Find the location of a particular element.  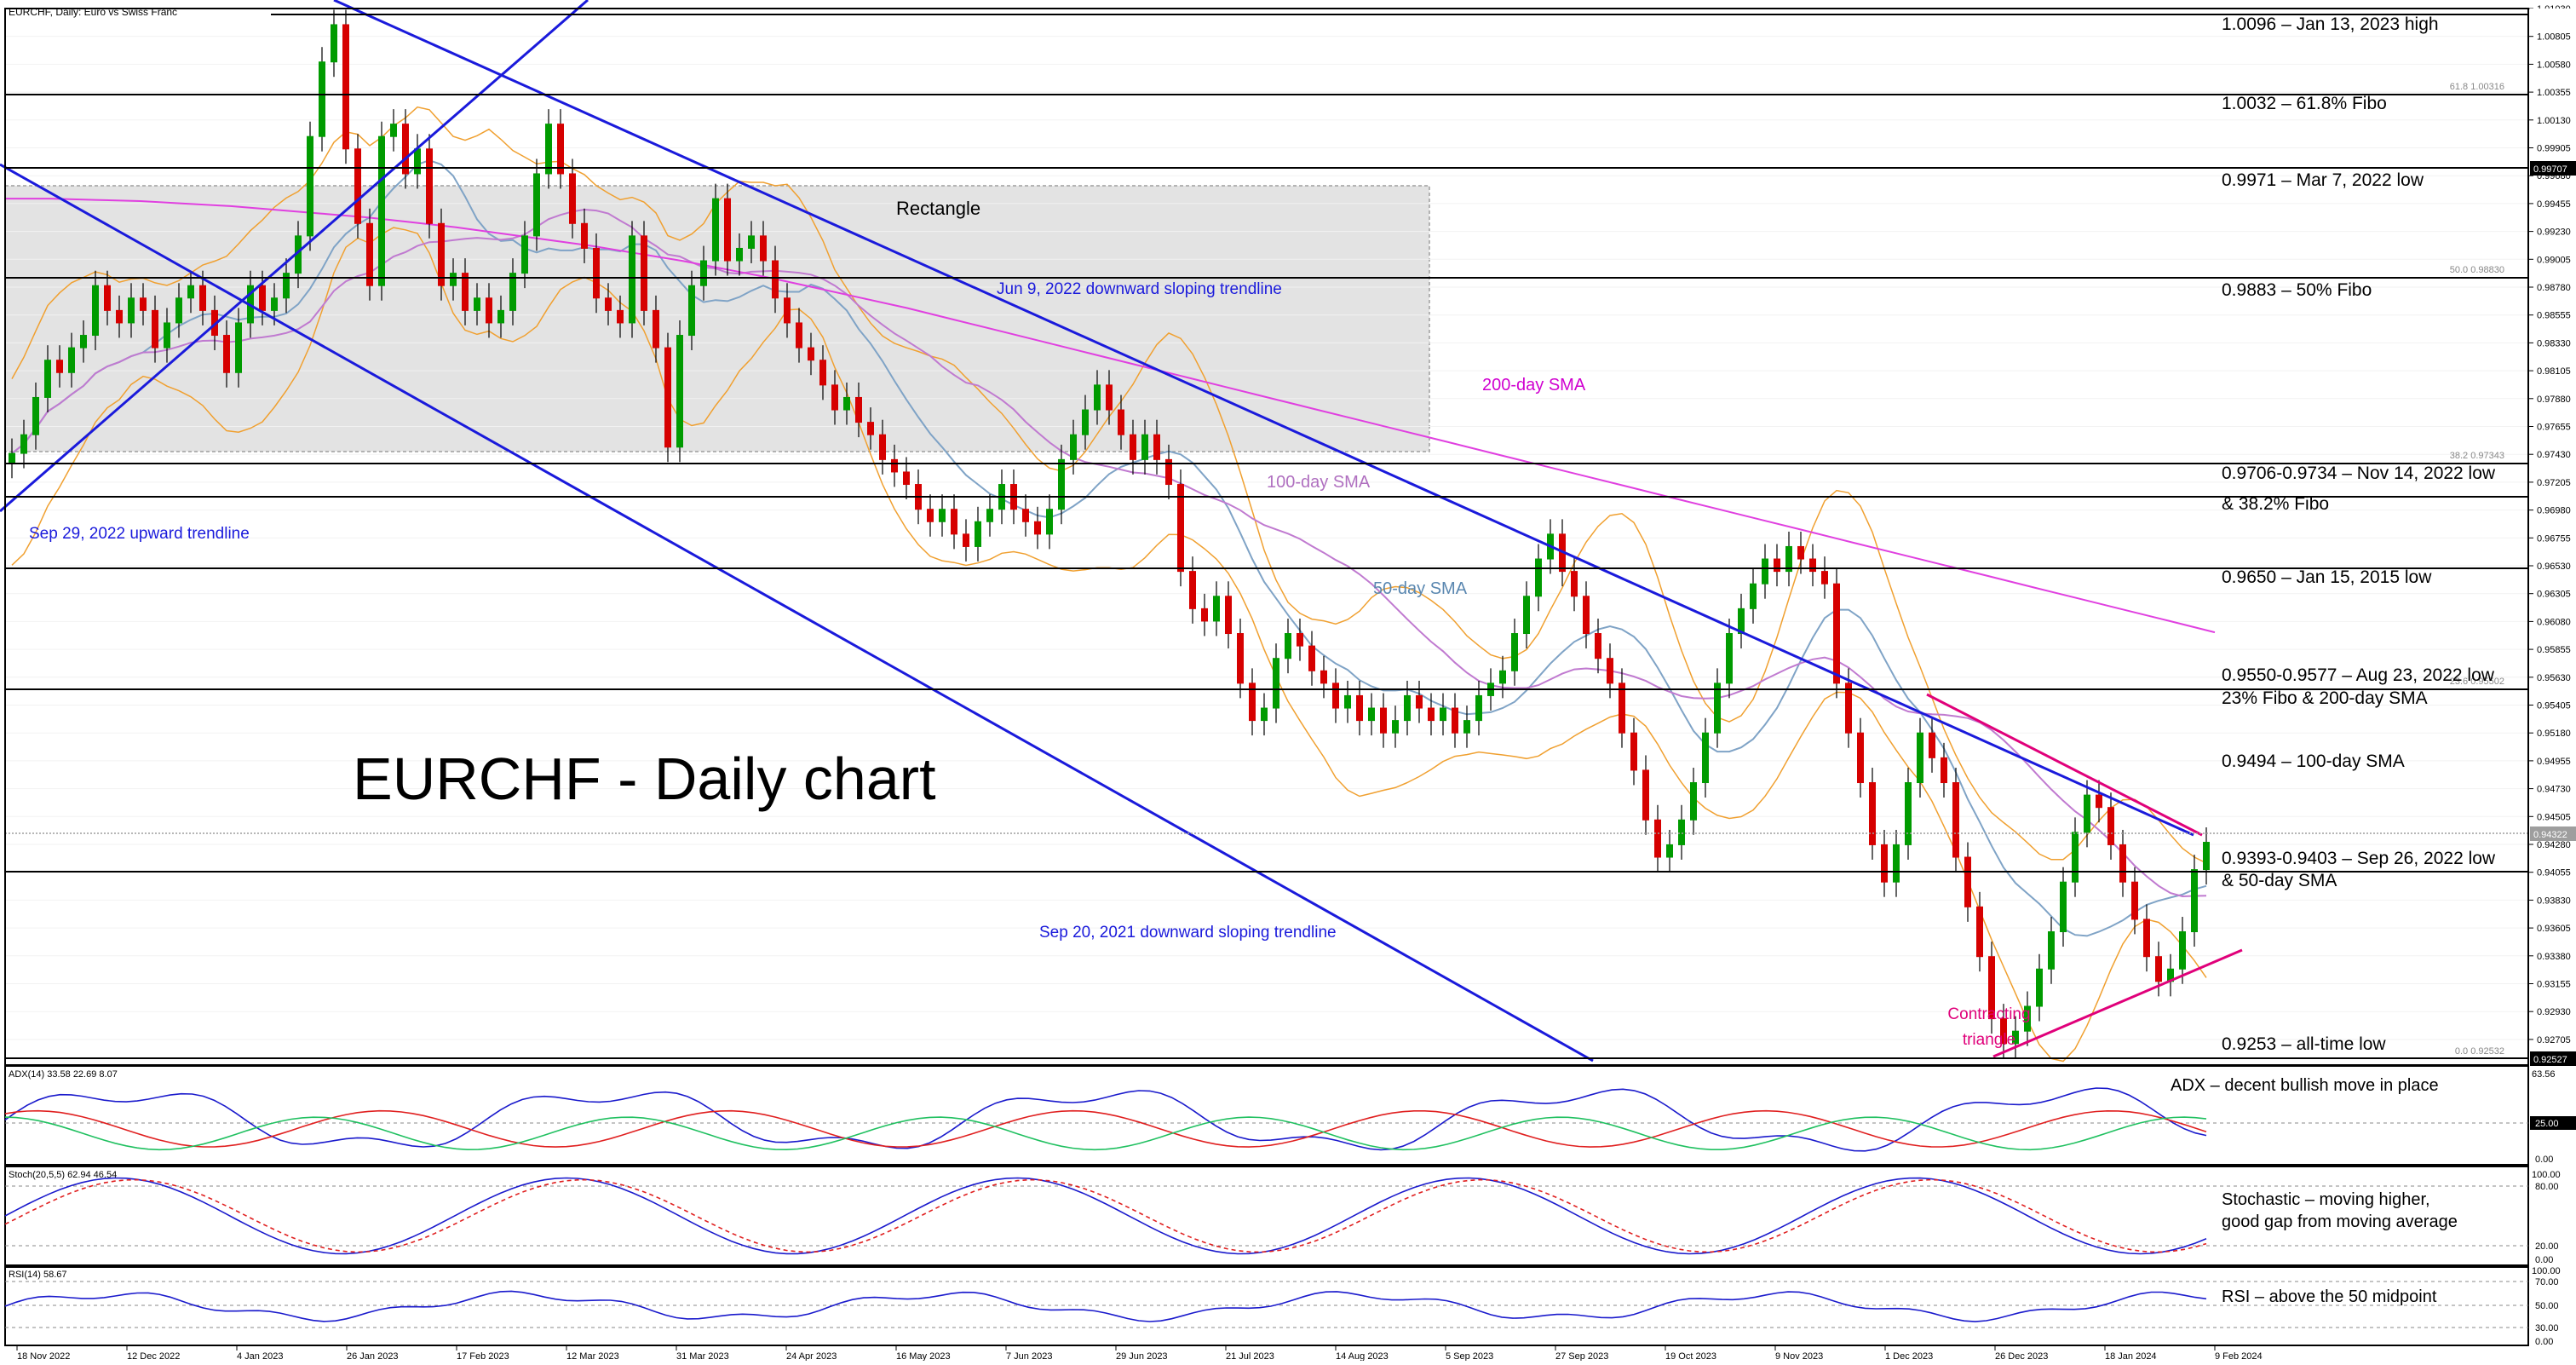

y-tick-label: 0.97430 is located at coordinates (2554, 455).